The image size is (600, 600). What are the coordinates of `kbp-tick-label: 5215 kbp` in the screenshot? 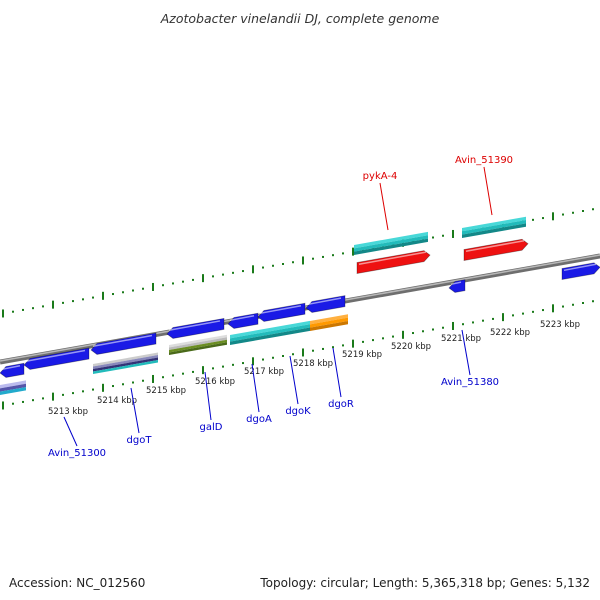 It's located at (166, 391).